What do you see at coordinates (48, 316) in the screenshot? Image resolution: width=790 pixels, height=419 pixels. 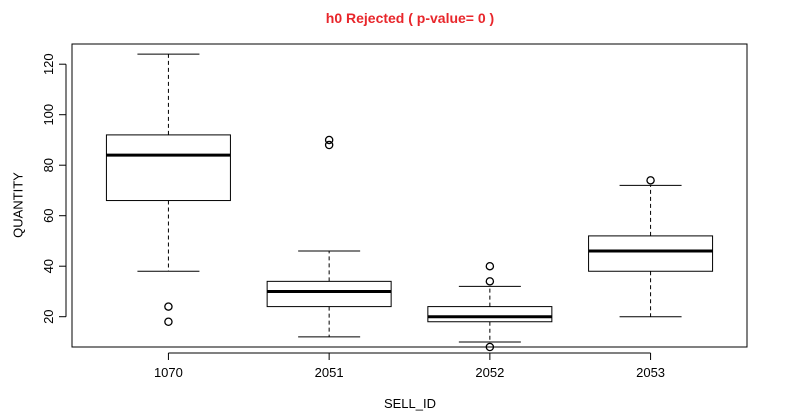 I see `y-tick-label-20: 20` at bounding box center [48, 316].